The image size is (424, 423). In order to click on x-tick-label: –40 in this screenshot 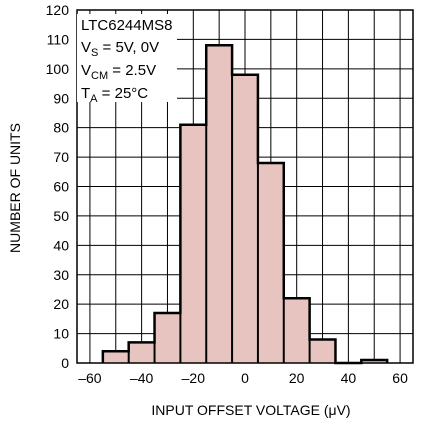, I will do `click(142, 378)`.